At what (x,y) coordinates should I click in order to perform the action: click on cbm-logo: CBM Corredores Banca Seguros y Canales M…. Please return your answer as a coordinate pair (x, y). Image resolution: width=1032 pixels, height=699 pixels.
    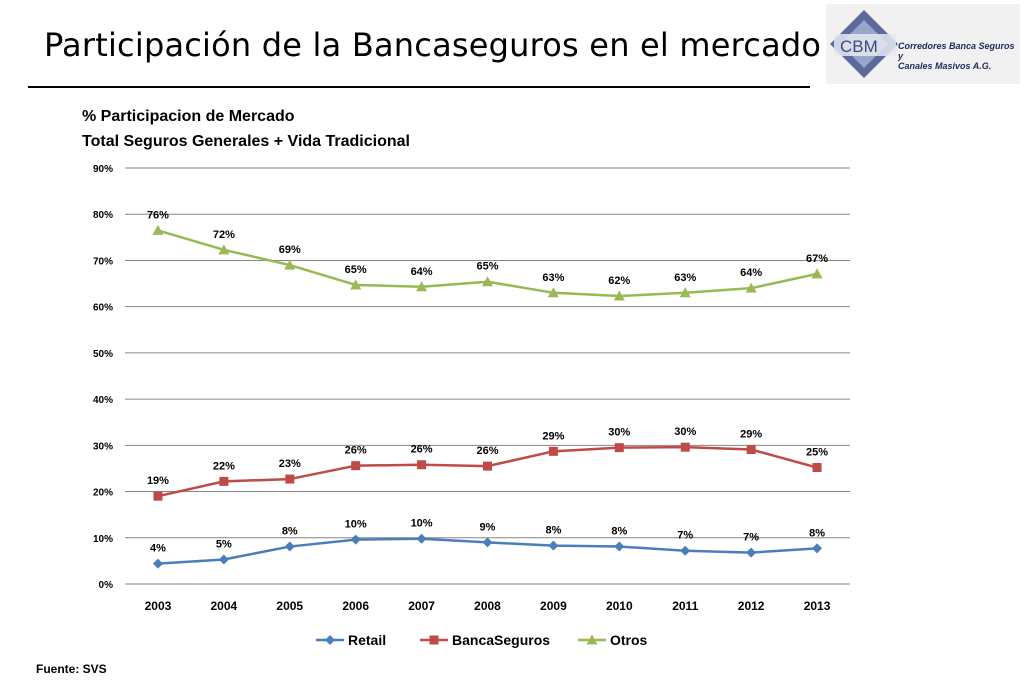
    Looking at the image, I should click on (923, 44).